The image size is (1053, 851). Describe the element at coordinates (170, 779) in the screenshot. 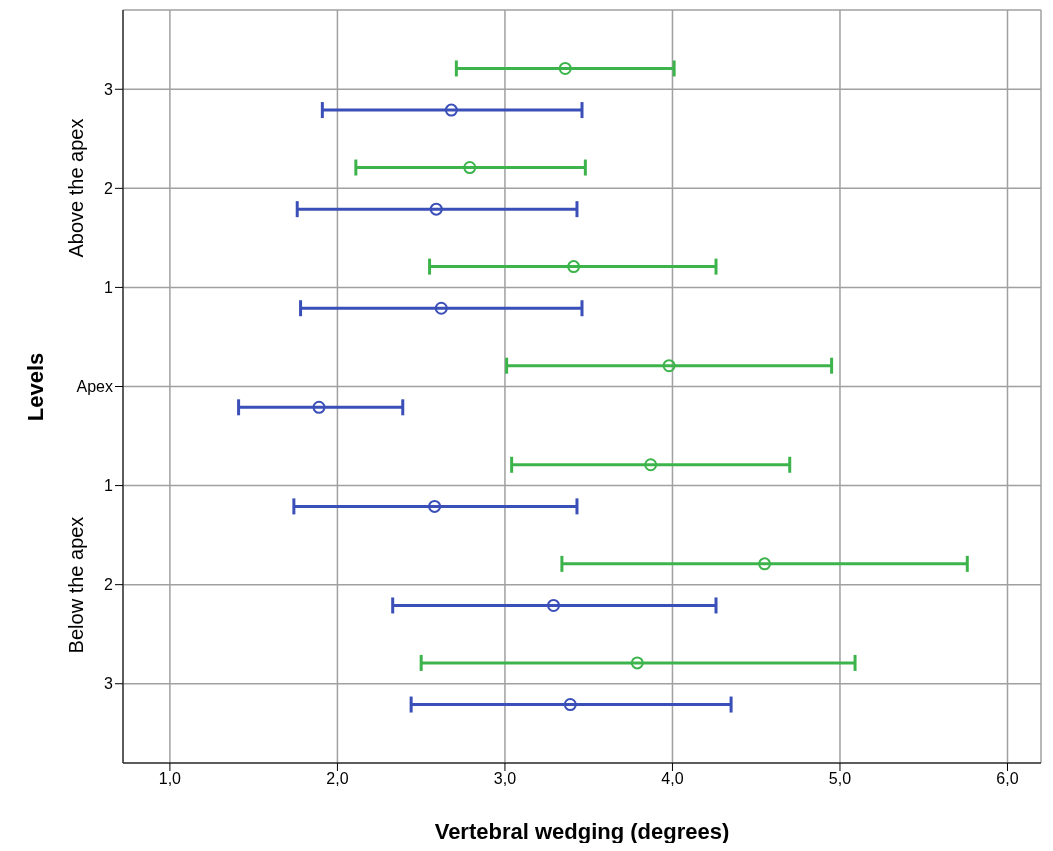

I see `x-tick-label: 1,0` at that location.